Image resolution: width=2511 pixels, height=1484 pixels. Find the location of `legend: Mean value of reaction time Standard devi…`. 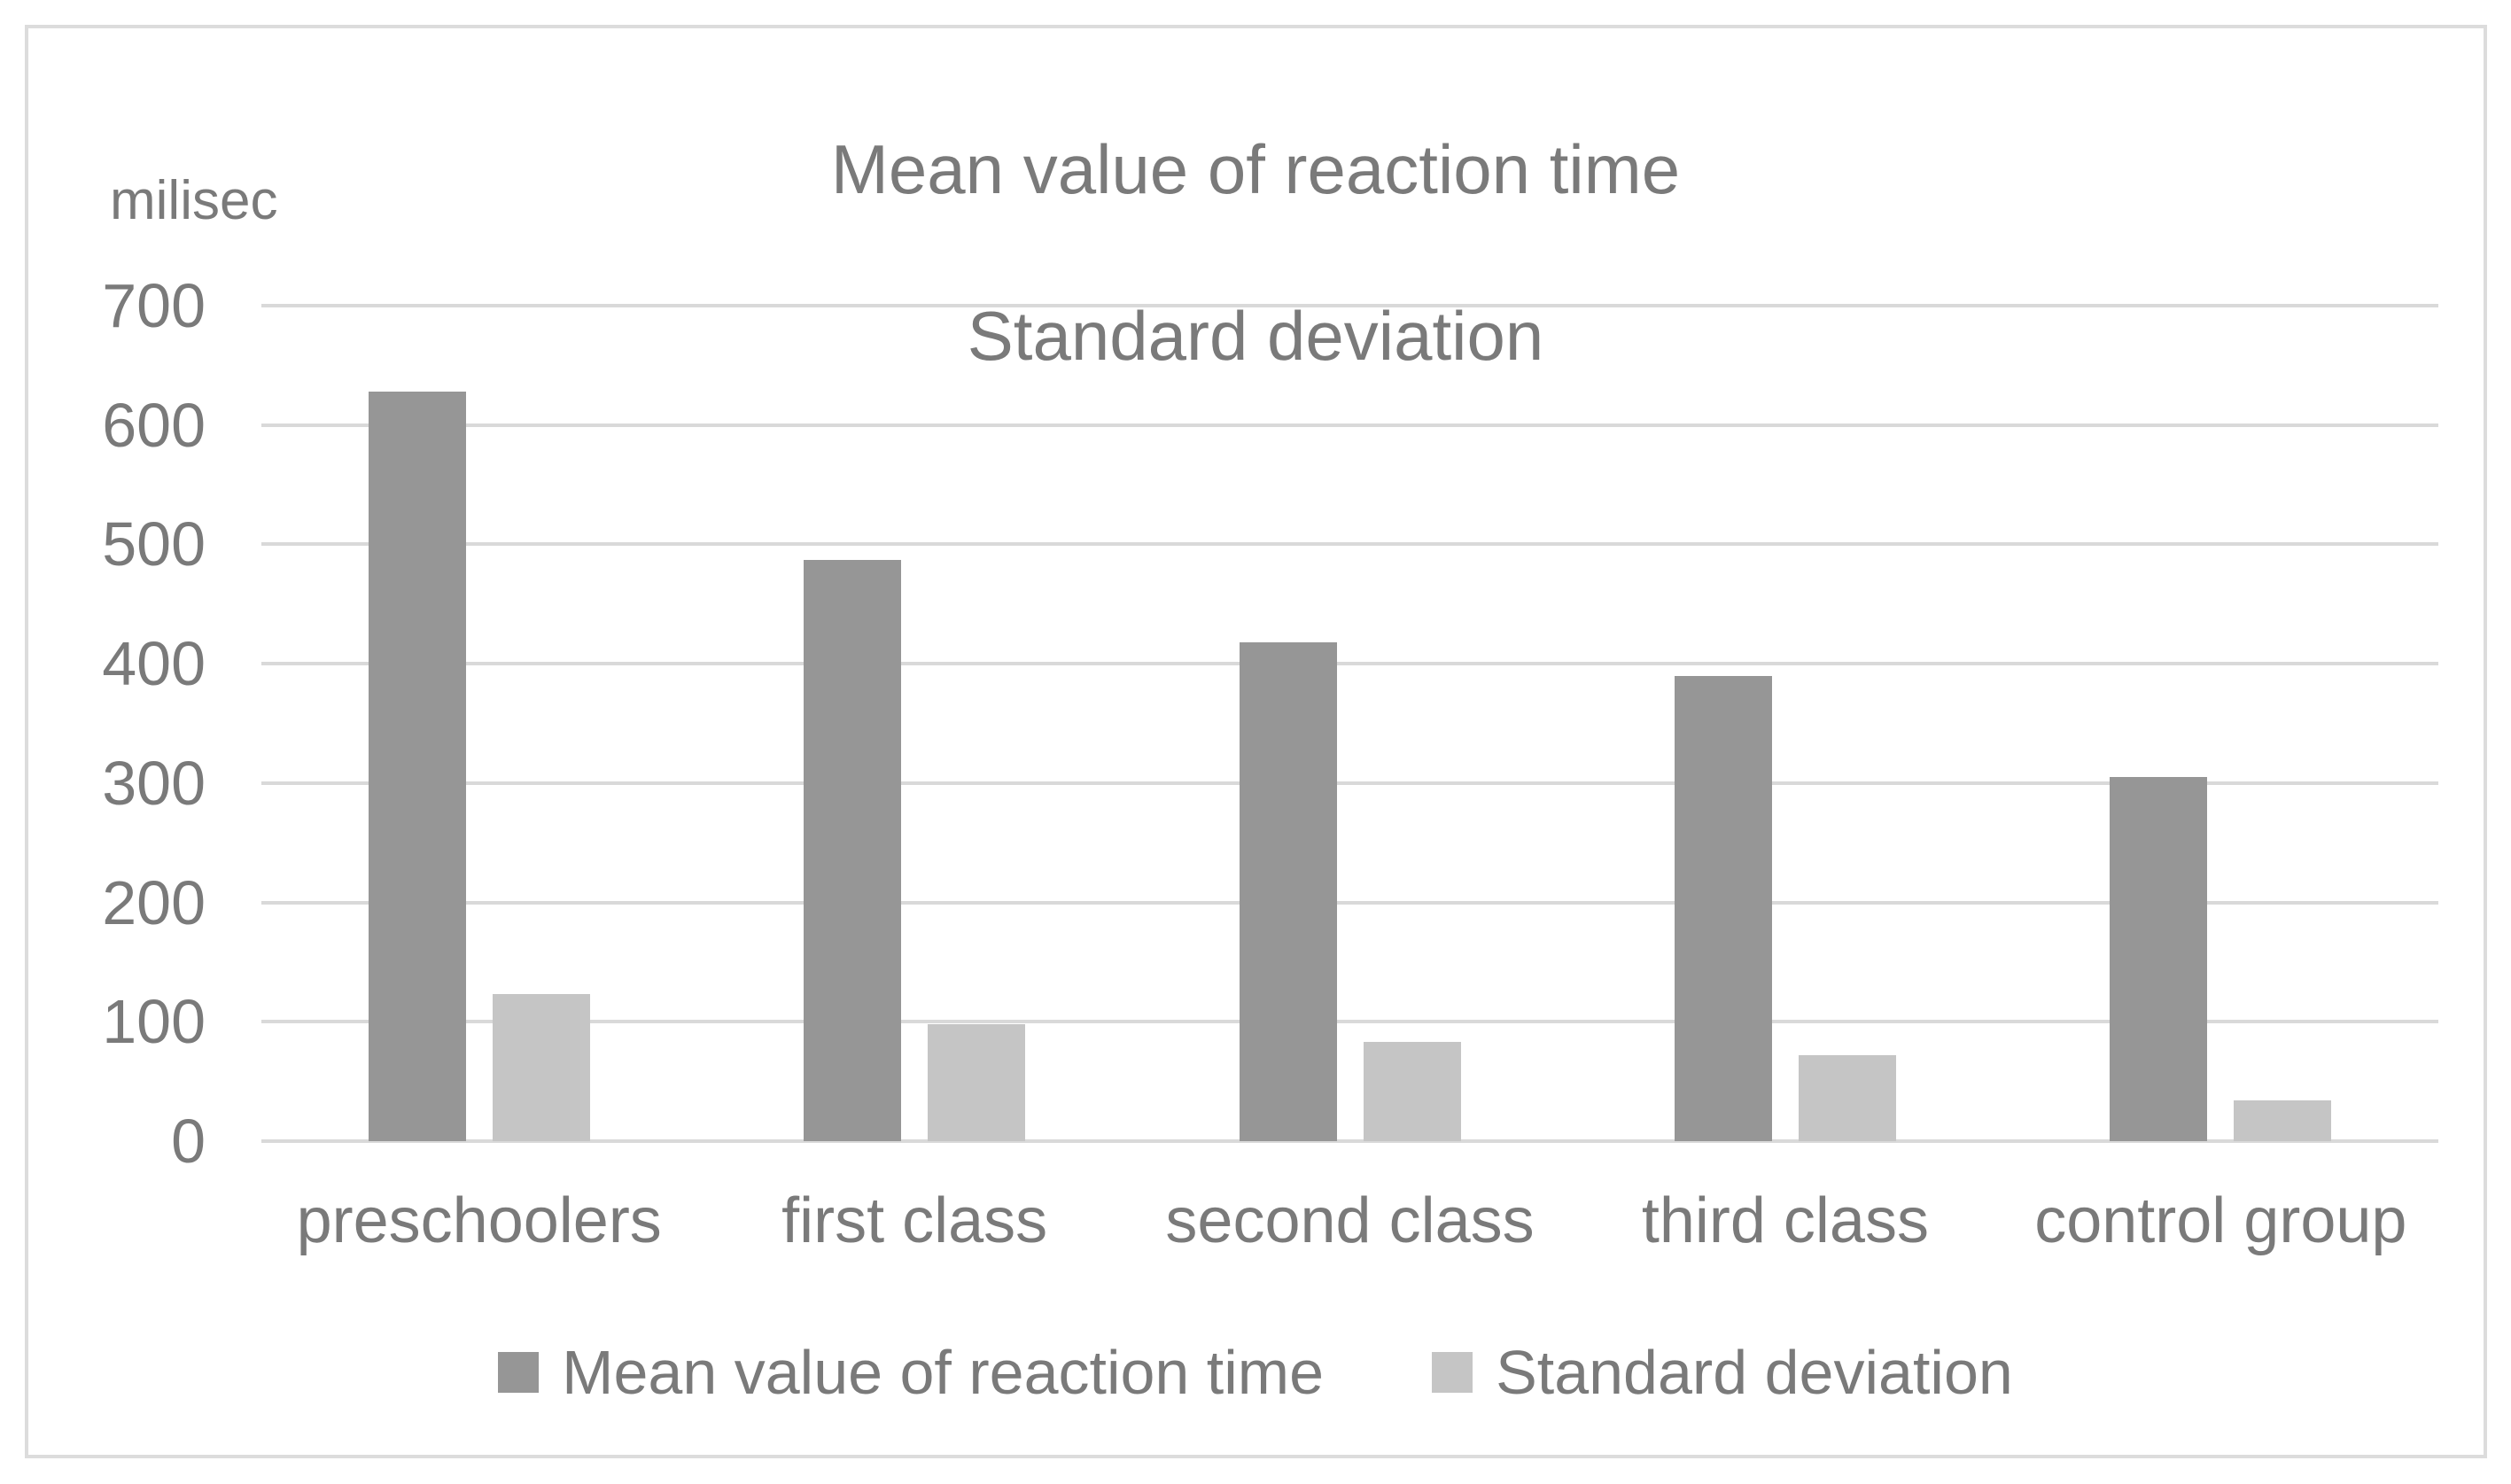

legend: Mean value of reaction time Standard devi… is located at coordinates (1256, 1372).